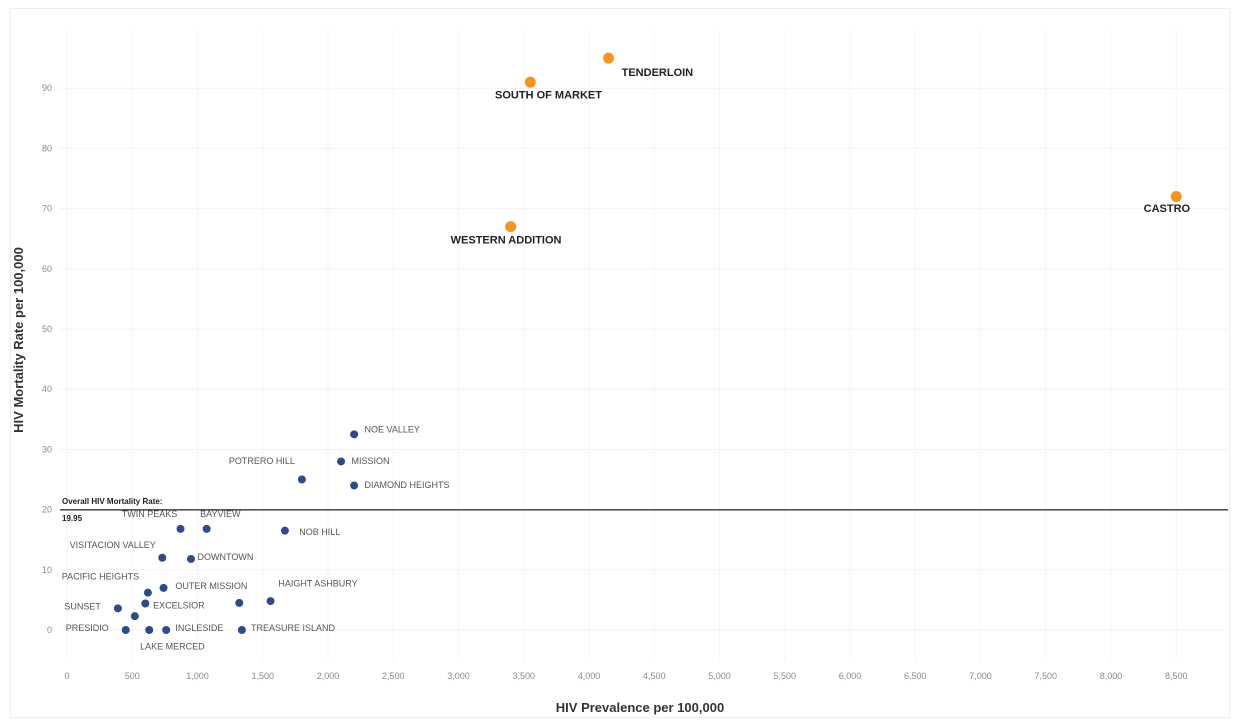  What do you see at coordinates (197, 676) in the screenshot?
I see `x-tick-label: 1,000` at bounding box center [197, 676].